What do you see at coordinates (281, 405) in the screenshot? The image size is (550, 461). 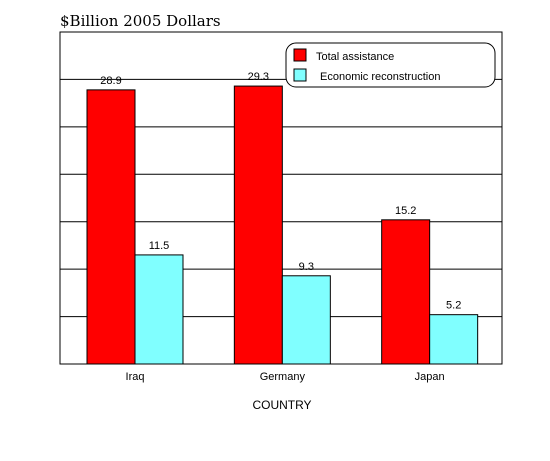 I see `x-axis-label: COUNTRY` at bounding box center [281, 405].